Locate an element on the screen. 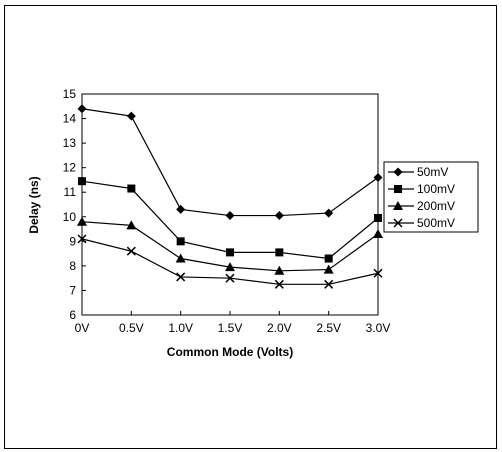  x-tick-label: 0V is located at coordinates (82, 328).